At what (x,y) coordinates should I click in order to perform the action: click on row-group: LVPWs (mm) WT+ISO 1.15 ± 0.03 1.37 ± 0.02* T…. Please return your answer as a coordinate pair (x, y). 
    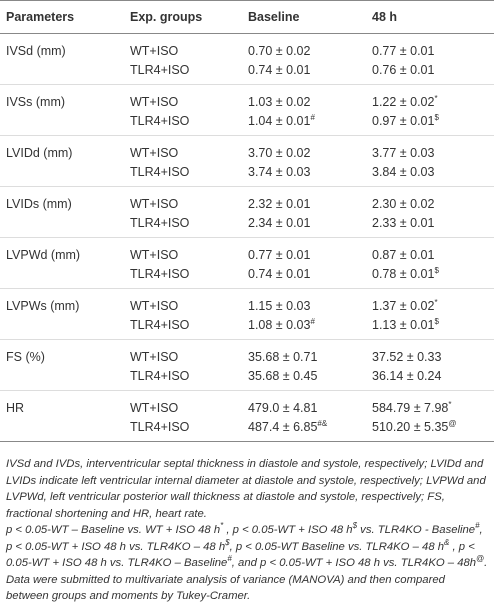
    Looking at the image, I should click on (247, 314).